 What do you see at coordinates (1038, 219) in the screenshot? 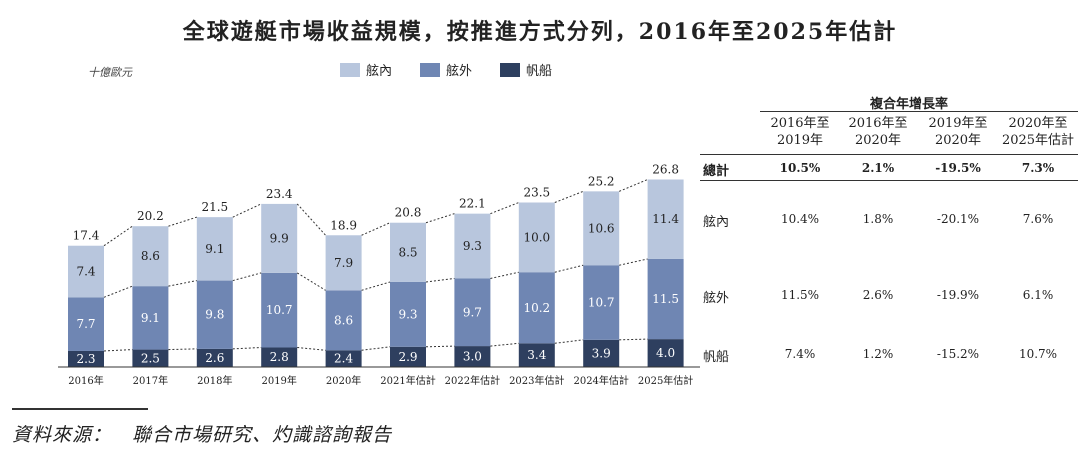
I see `cagr-cell: 7.6%` at bounding box center [1038, 219].